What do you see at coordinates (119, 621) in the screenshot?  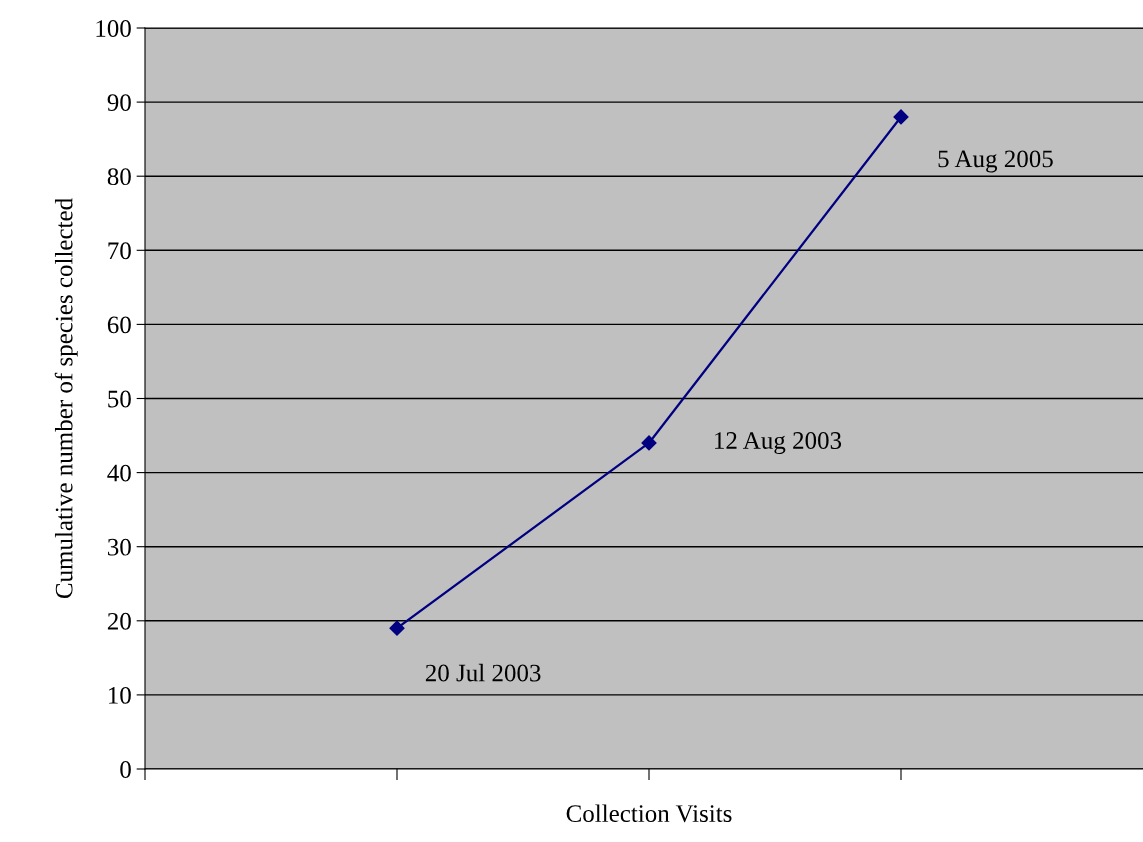 I see `y-tick-label: 20` at bounding box center [119, 621].